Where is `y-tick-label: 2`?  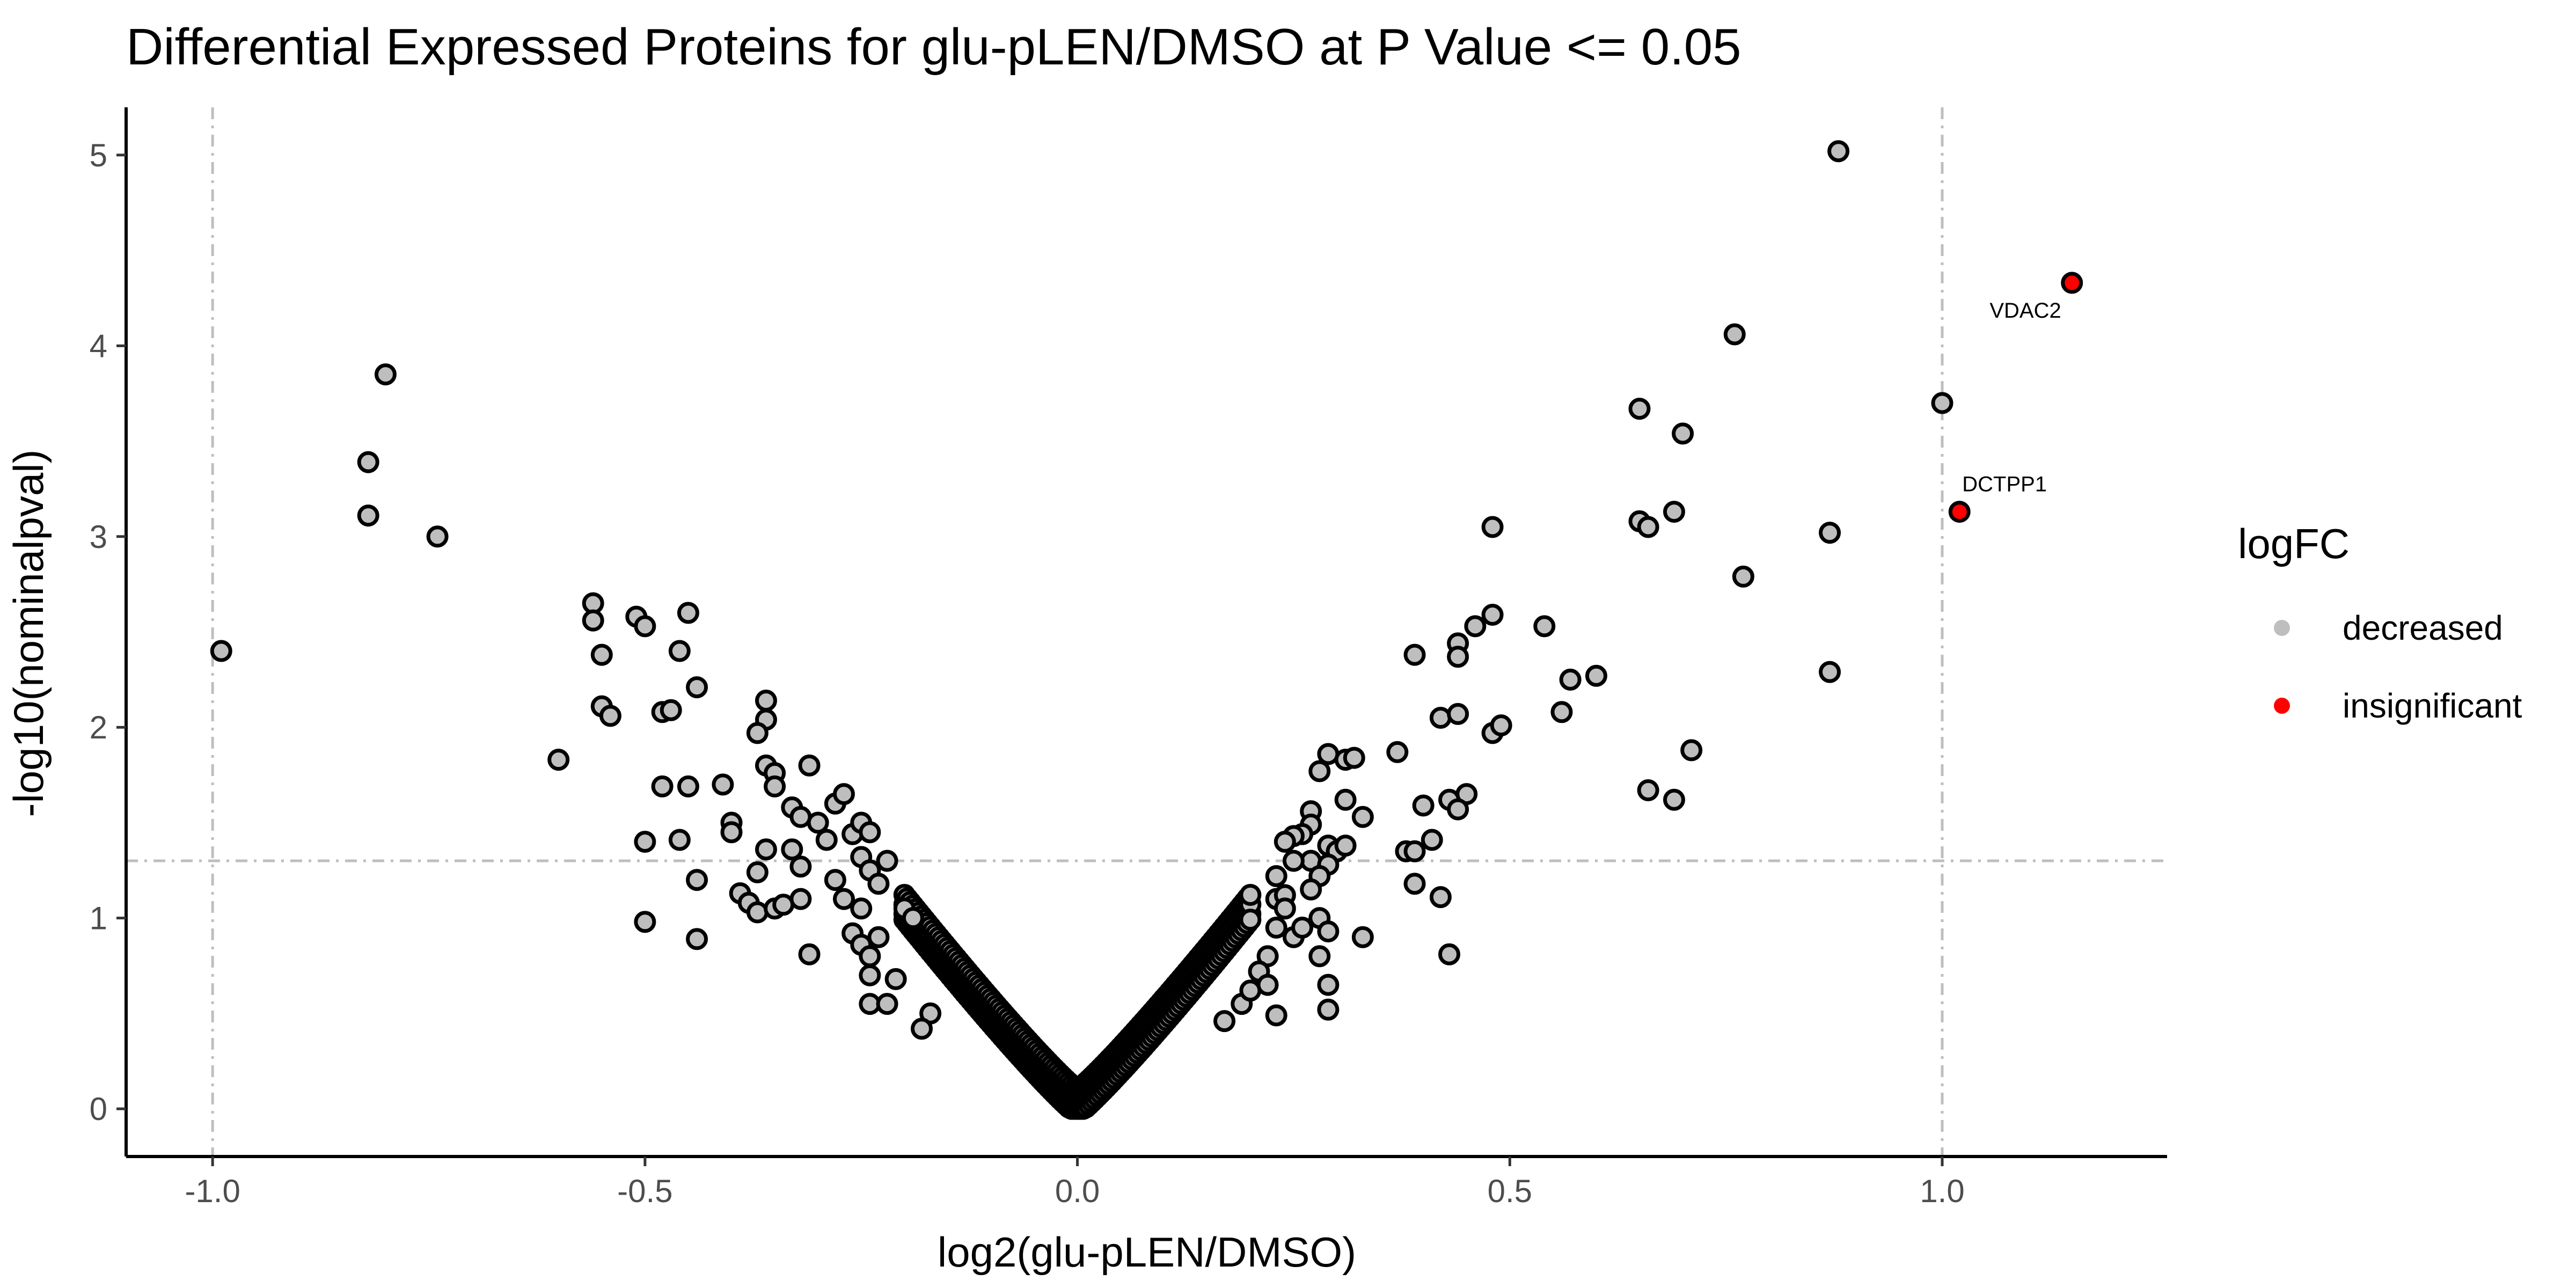
y-tick-label: 2 is located at coordinates (98, 727).